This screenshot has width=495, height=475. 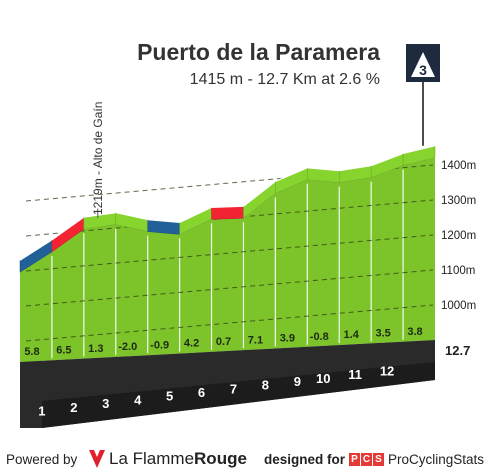 I want to click on segment-gradient-label: -2.0, so click(x=127, y=347).